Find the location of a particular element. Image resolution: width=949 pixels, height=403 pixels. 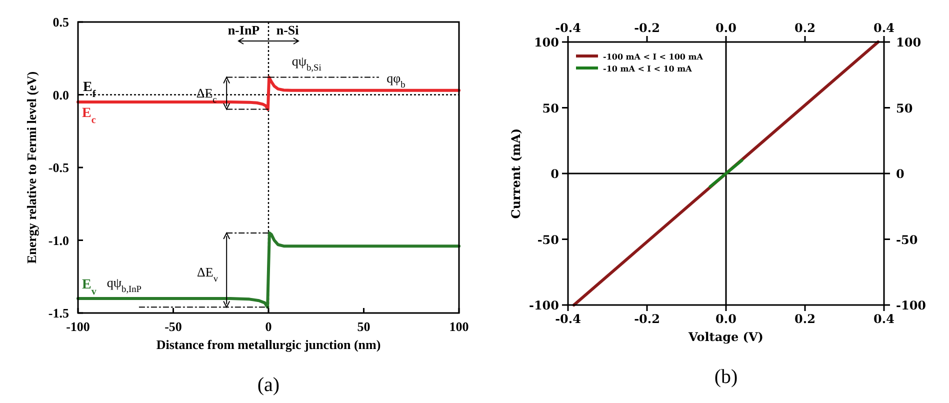

y2-tick-label: 50 is located at coordinates (904, 108).